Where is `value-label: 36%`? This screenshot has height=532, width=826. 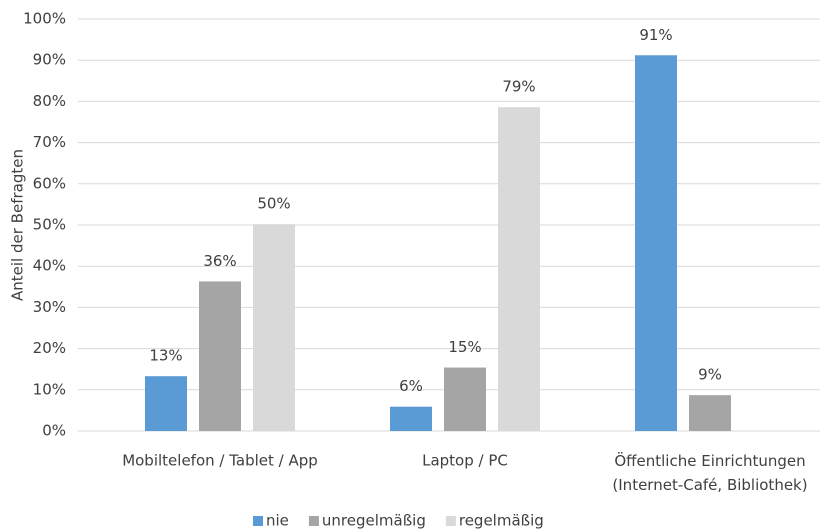 value-label: 36% is located at coordinates (219, 261).